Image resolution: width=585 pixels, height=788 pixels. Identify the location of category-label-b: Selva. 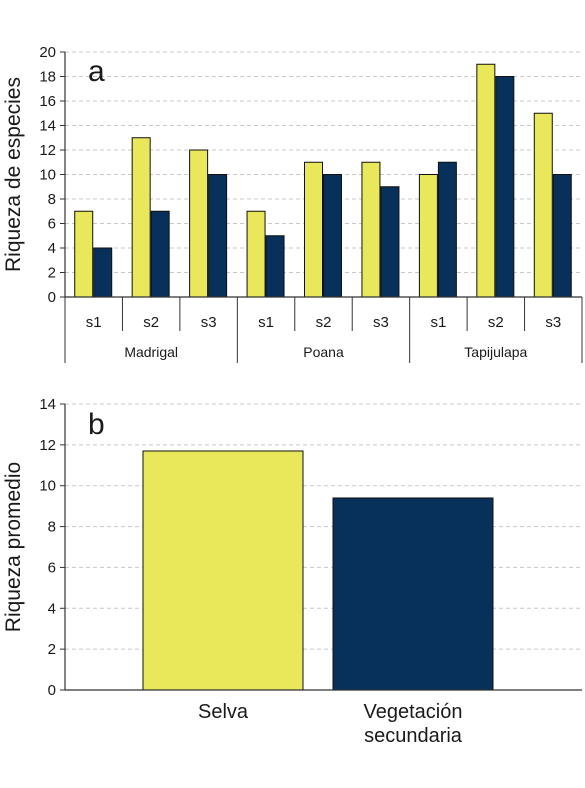
(223, 712).